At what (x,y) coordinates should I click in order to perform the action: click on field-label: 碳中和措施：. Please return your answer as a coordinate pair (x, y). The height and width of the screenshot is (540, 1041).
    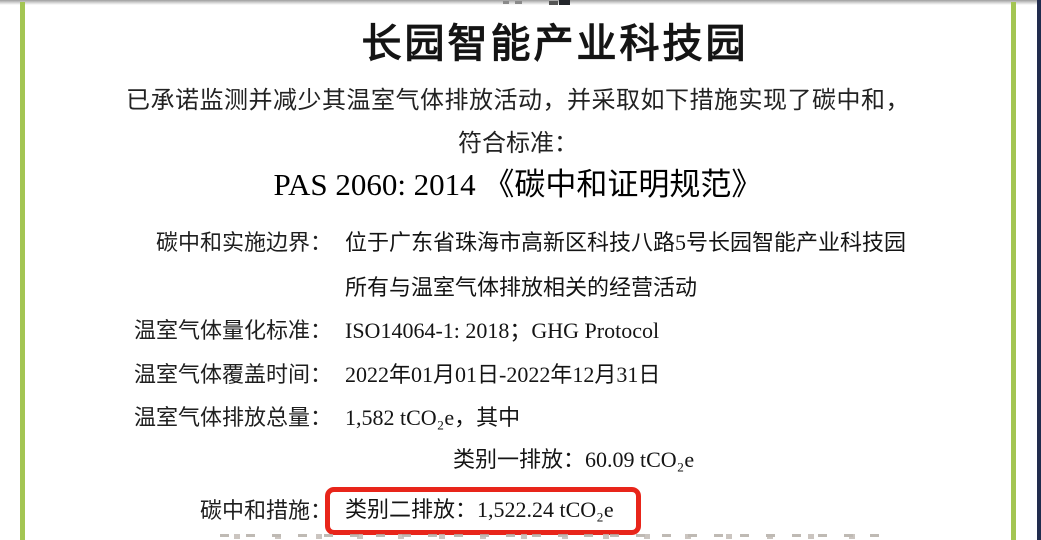
    Looking at the image, I should click on (265, 510).